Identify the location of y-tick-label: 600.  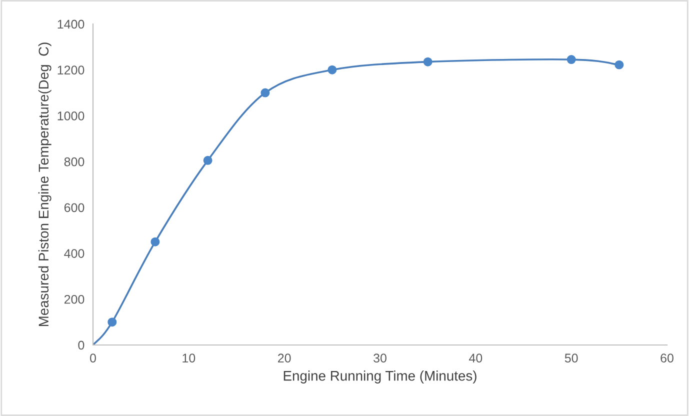
(74, 207).